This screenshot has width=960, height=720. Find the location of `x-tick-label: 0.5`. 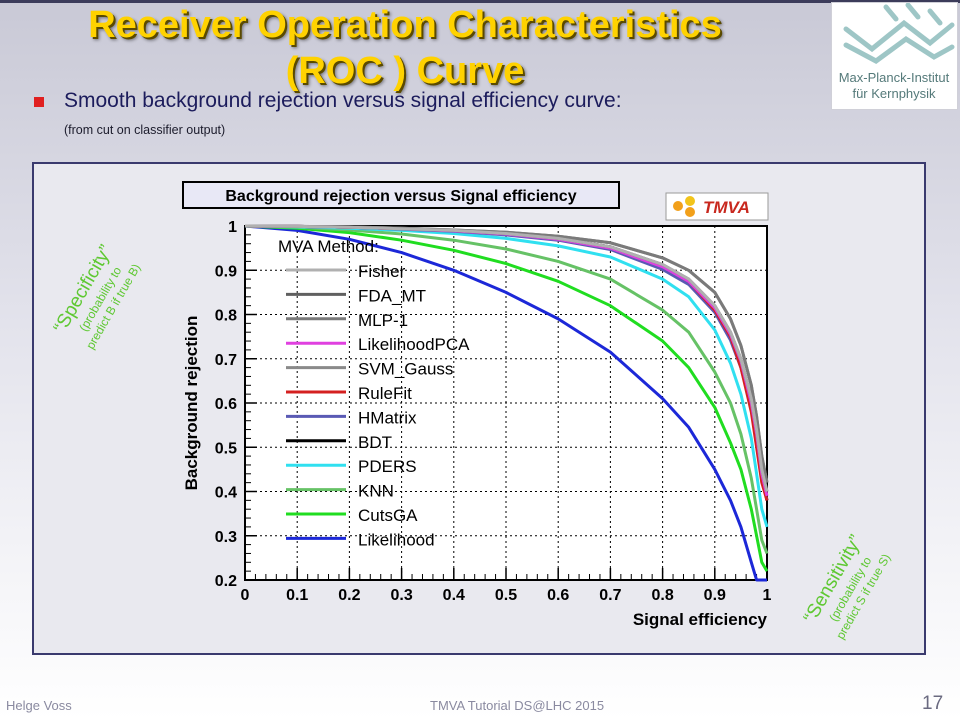

x-tick-label: 0.5 is located at coordinates (506, 595).